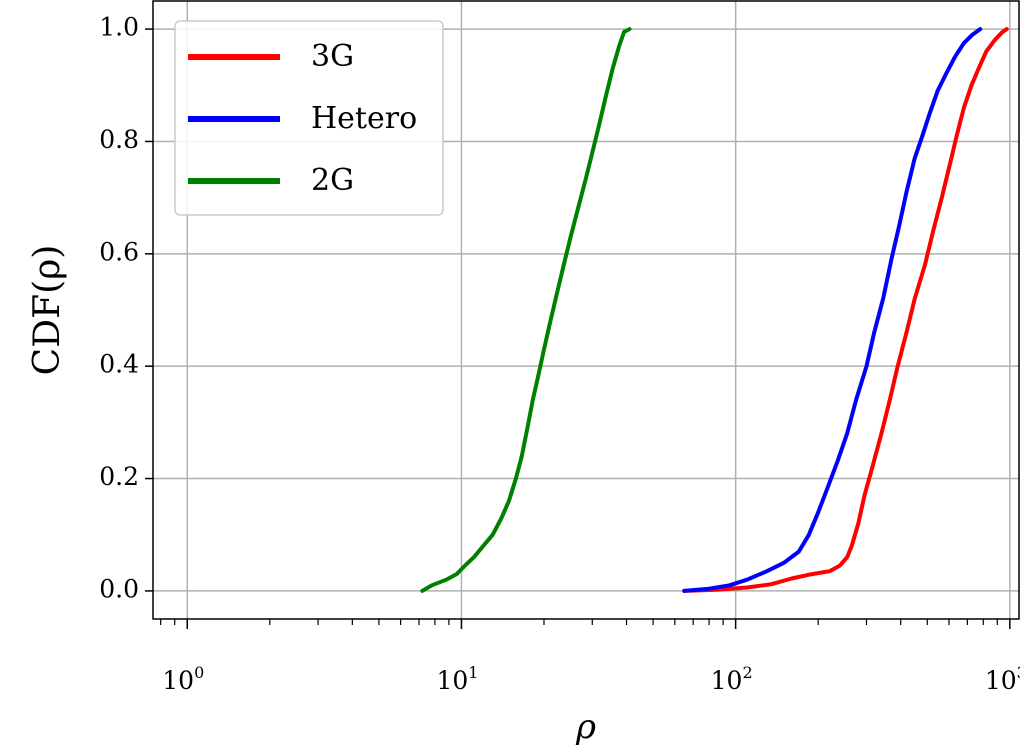 The width and height of the screenshot is (1020, 746). I want to click on y-tick-label: 0.2, so click(119, 476).